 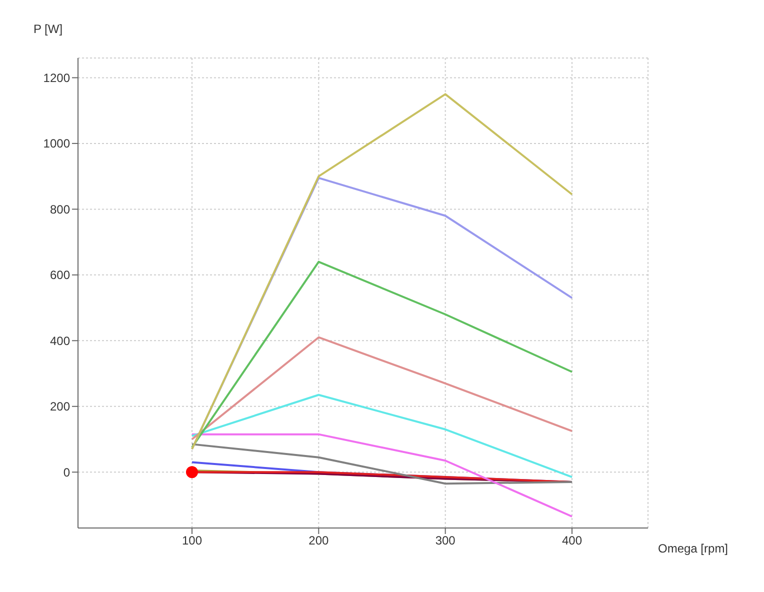 I want to click on y-tick-label: 800, so click(x=60, y=209).